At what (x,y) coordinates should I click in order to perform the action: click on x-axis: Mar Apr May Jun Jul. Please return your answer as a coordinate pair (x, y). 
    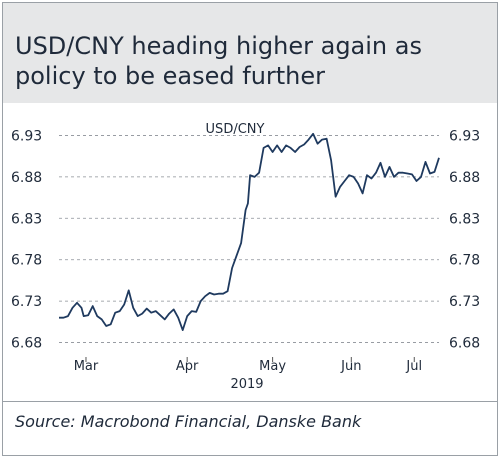
    Looking at the image, I should click on (248, 365).